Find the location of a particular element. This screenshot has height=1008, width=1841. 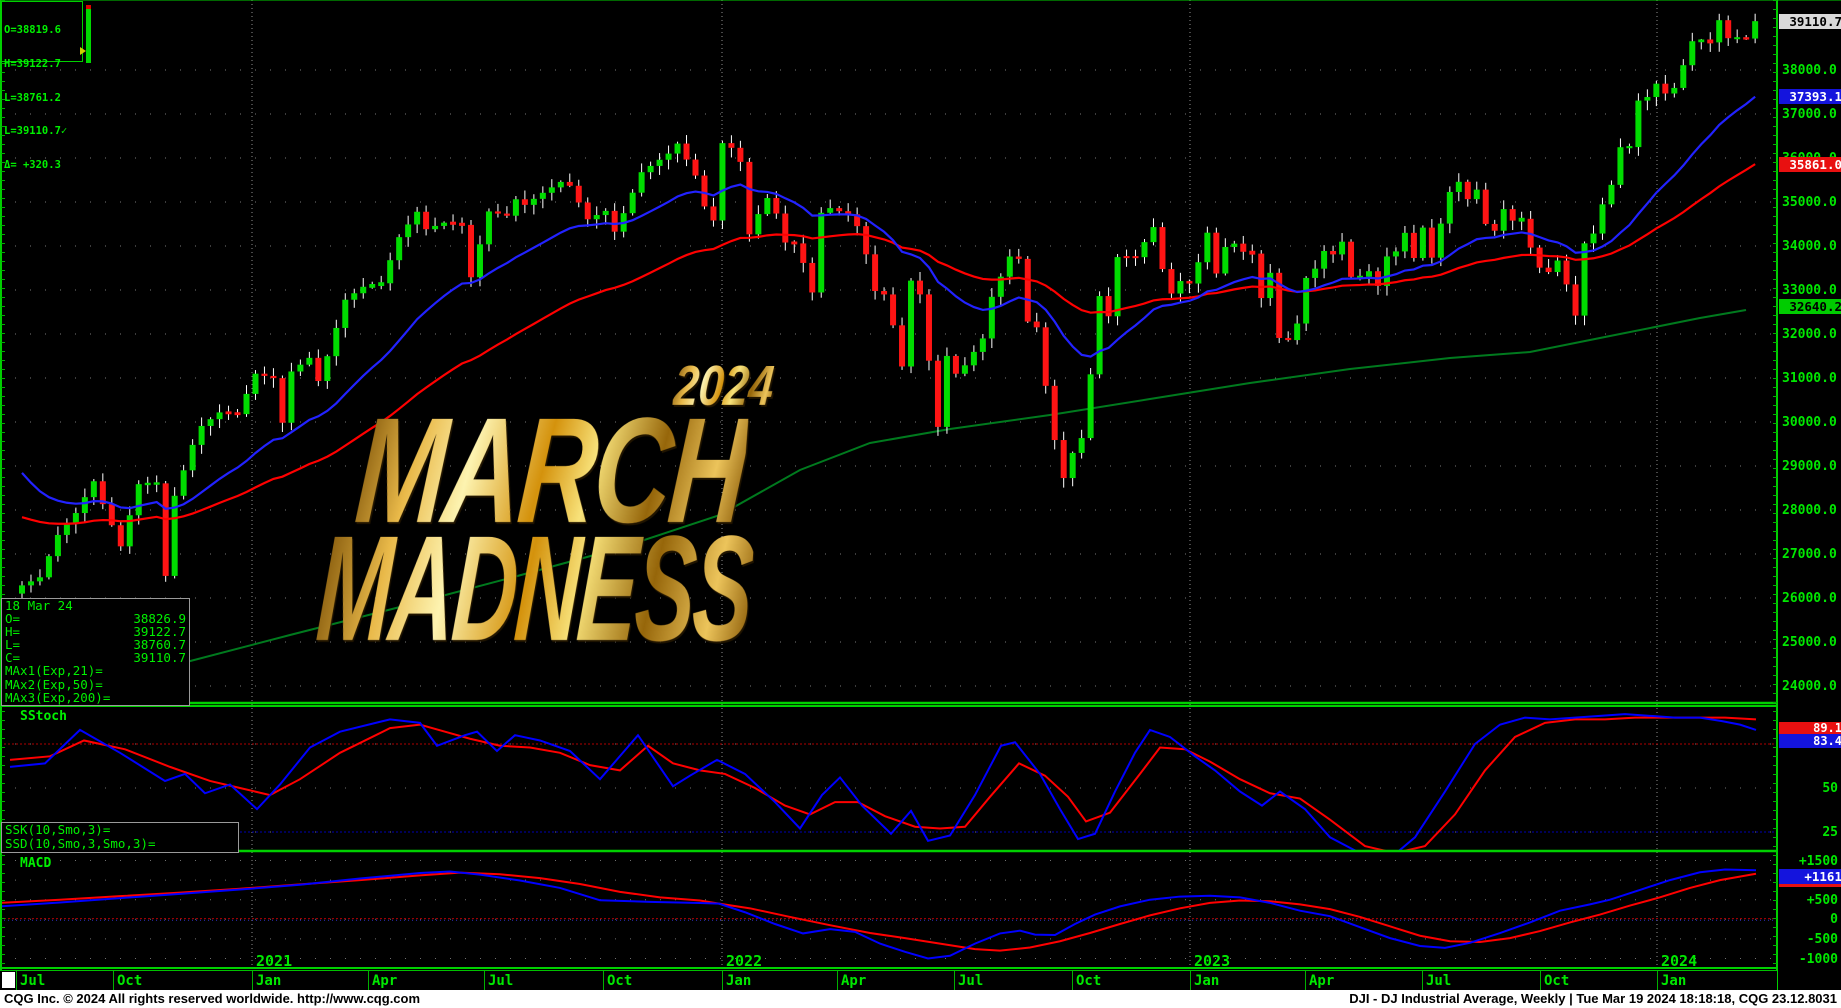

macd-axis-label: +500 is located at coordinates (1822, 900).